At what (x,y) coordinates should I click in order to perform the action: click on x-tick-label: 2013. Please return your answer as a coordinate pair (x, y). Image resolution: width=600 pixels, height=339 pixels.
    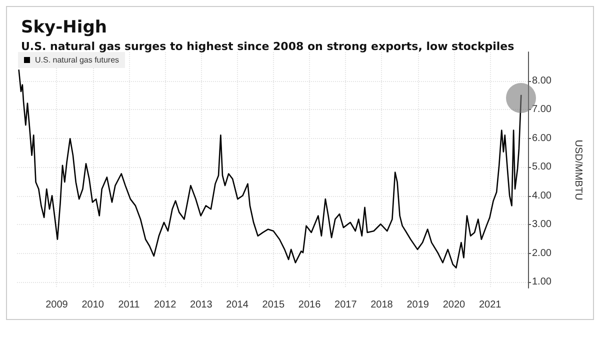
    Looking at the image, I should click on (201, 305).